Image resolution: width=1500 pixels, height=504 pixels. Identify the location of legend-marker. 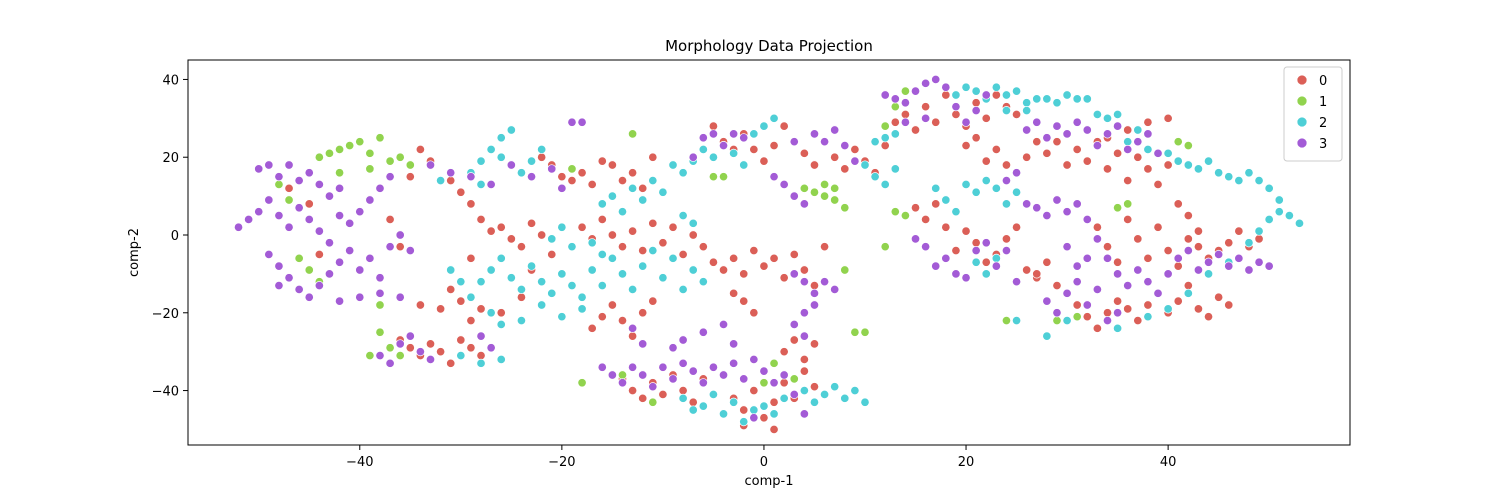
(1302, 143).